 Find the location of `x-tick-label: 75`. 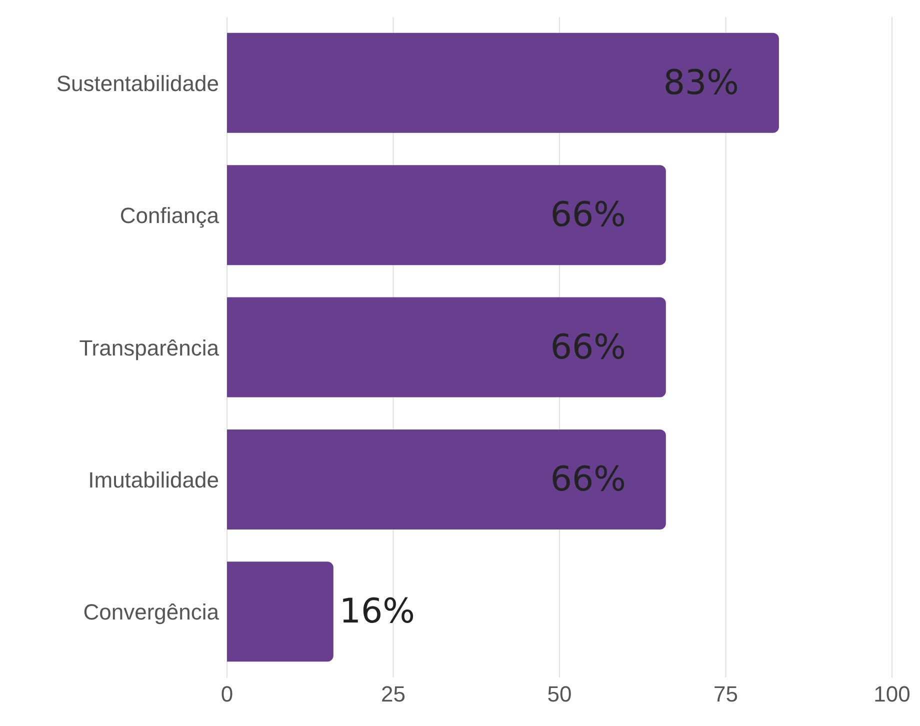

x-tick-label: 75 is located at coordinates (726, 694).